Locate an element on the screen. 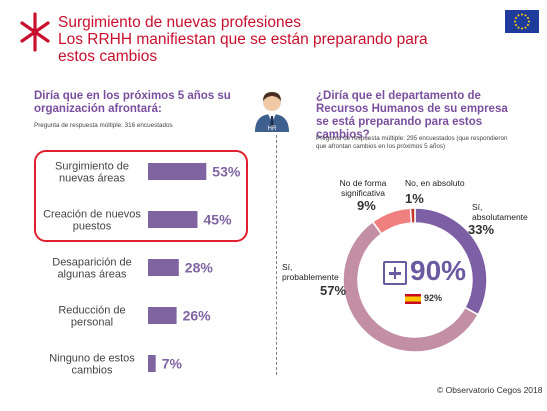  donut-chart is located at coordinates (415, 280).